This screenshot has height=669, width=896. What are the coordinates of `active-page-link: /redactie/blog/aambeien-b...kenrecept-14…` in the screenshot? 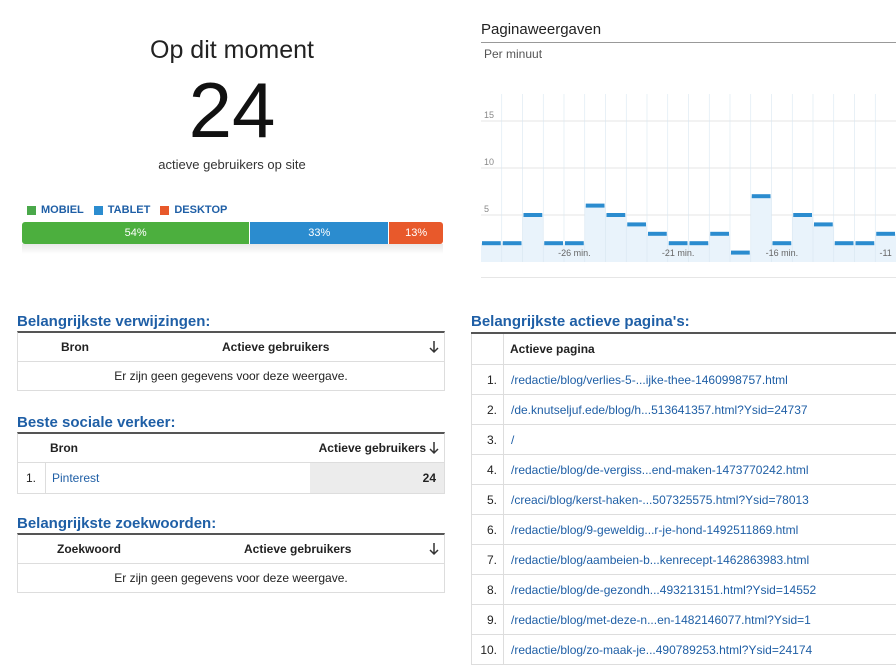 It's located at (660, 559).